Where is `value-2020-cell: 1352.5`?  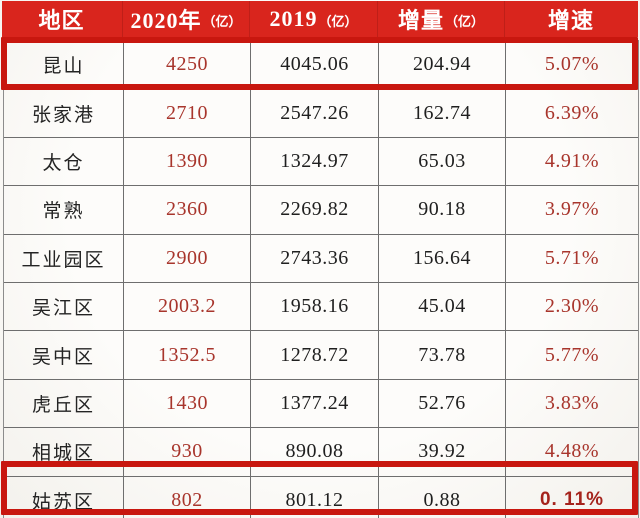 value-2020-cell: 1352.5 is located at coordinates (187, 355).